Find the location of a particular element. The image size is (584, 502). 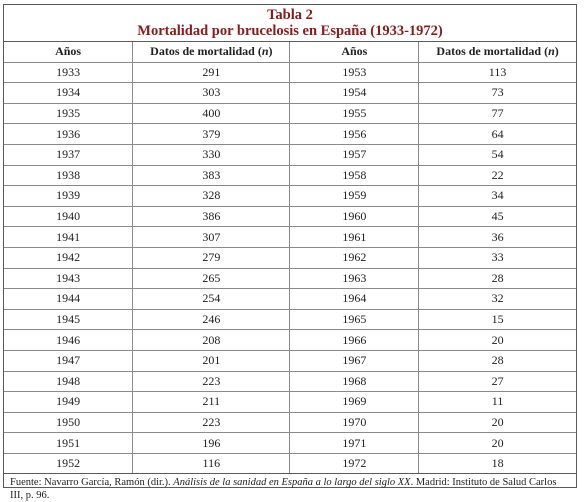

year-left-cell: 1948 is located at coordinates (69, 382).